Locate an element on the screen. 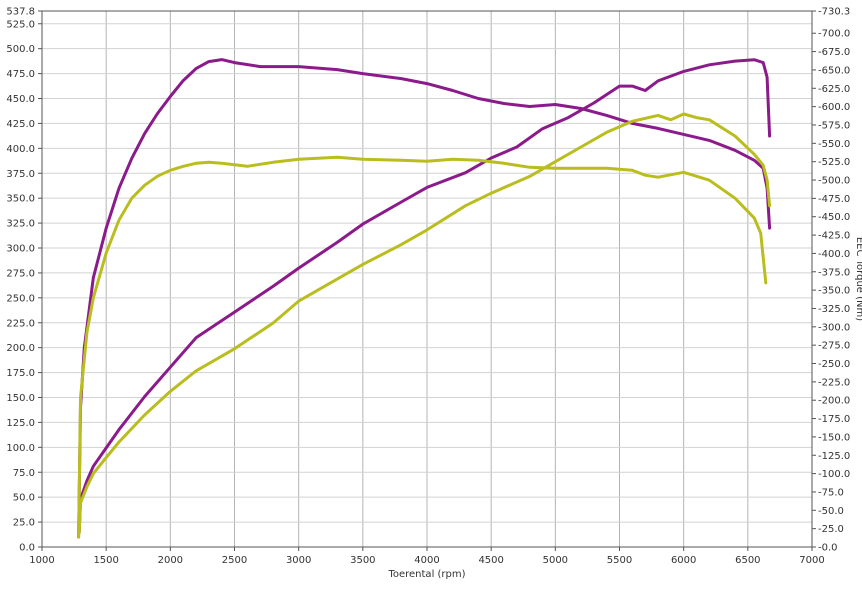 The height and width of the screenshot is (591, 862). y-right-tick-label: -500.0 is located at coordinates (834, 181).